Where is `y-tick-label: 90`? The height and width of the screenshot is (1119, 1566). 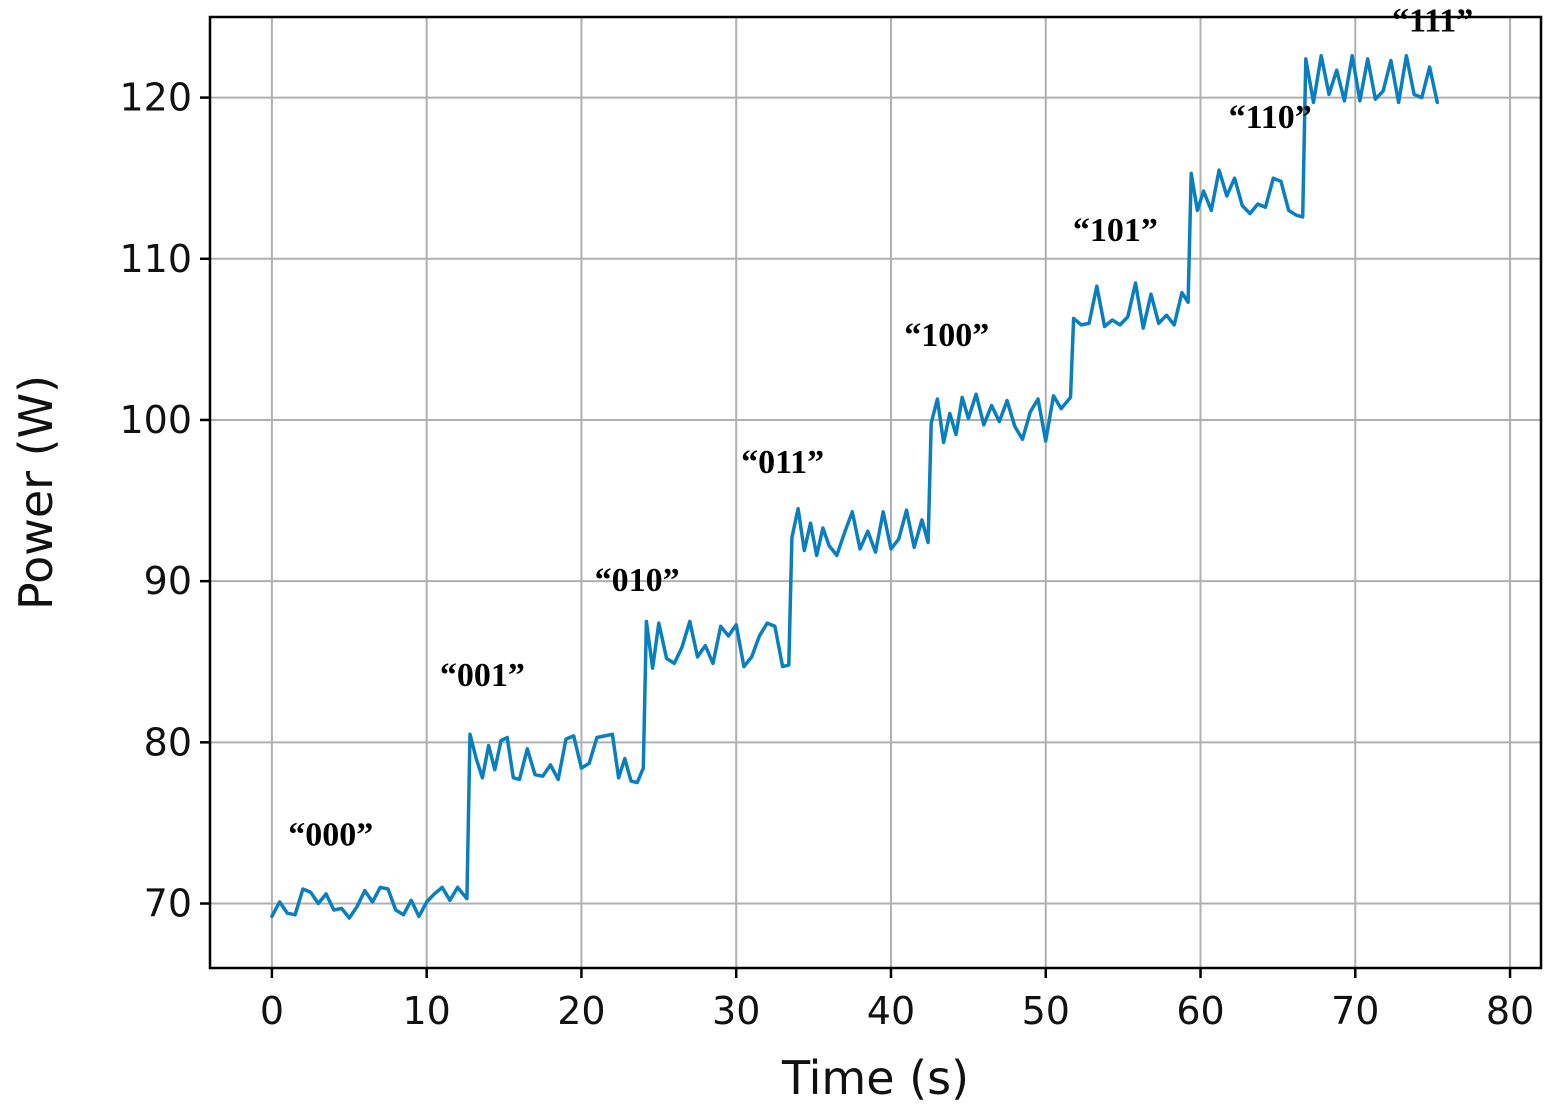
y-tick-label: 90 is located at coordinates (168, 581).